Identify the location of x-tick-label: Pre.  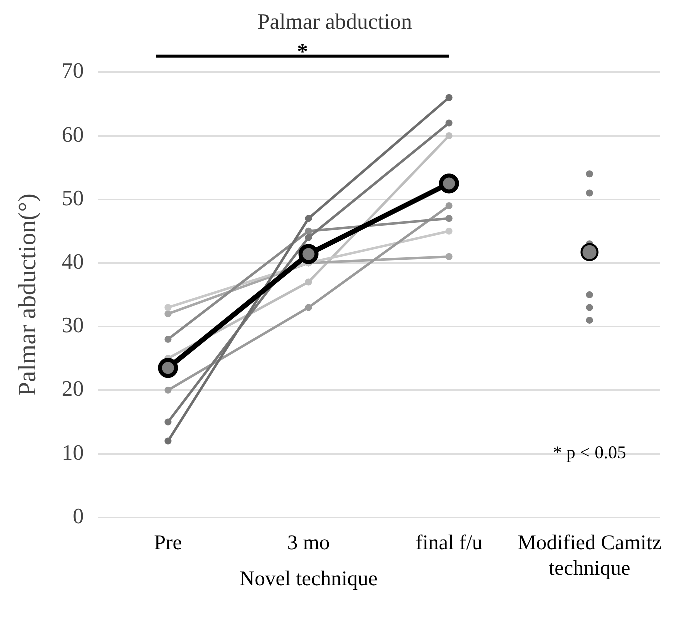
(168, 542).